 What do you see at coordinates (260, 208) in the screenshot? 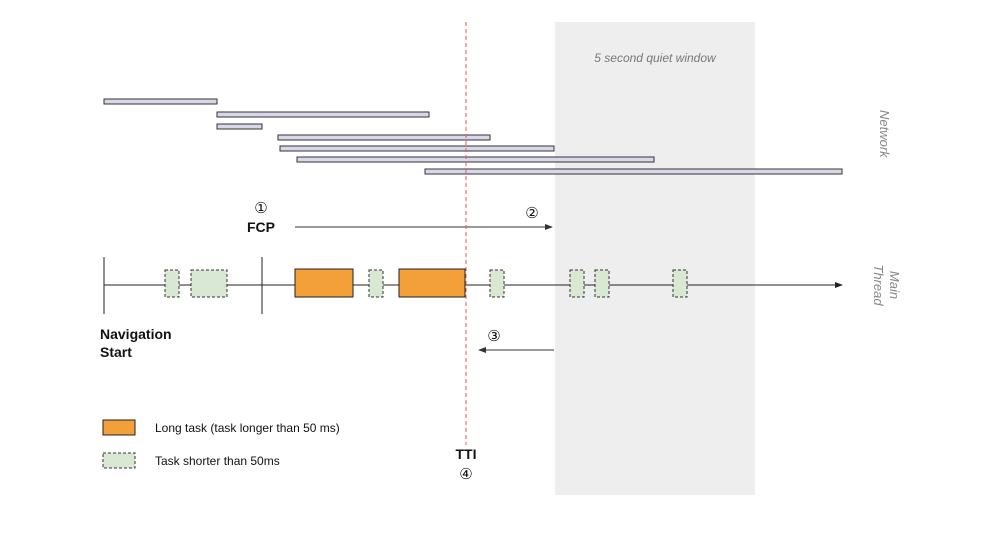
I see `fcp-step-number: ①` at bounding box center [260, 208].